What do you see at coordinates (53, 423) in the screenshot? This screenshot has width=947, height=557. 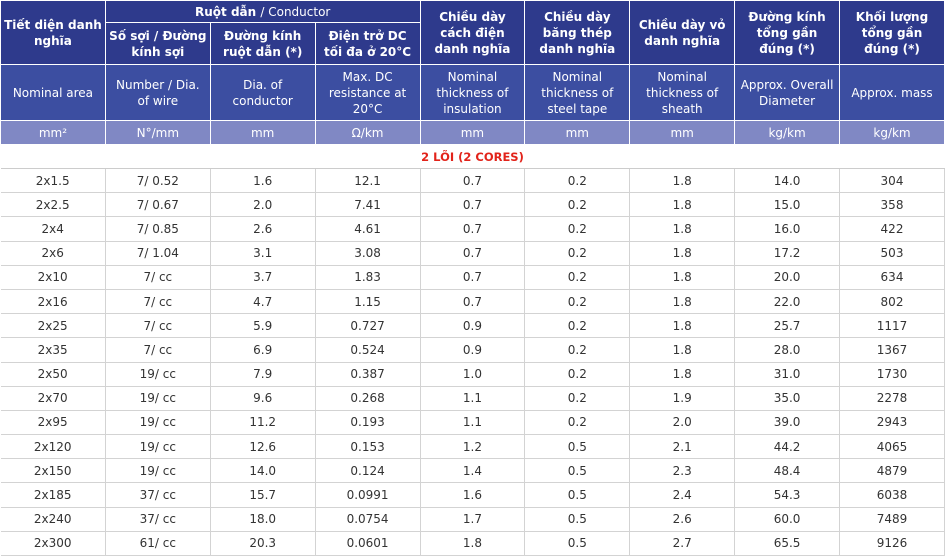 I see `cell: 2x95` at bounding box center [53, 423].